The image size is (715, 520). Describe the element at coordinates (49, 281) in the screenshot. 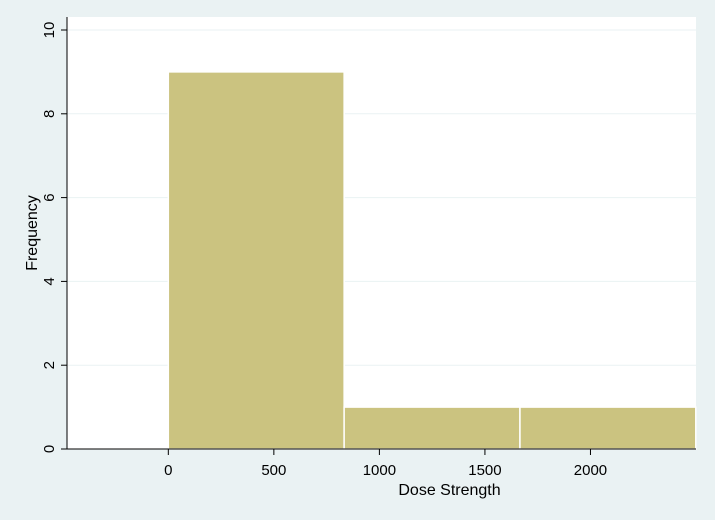

I see `y-tick-label-4: 4` at that location.